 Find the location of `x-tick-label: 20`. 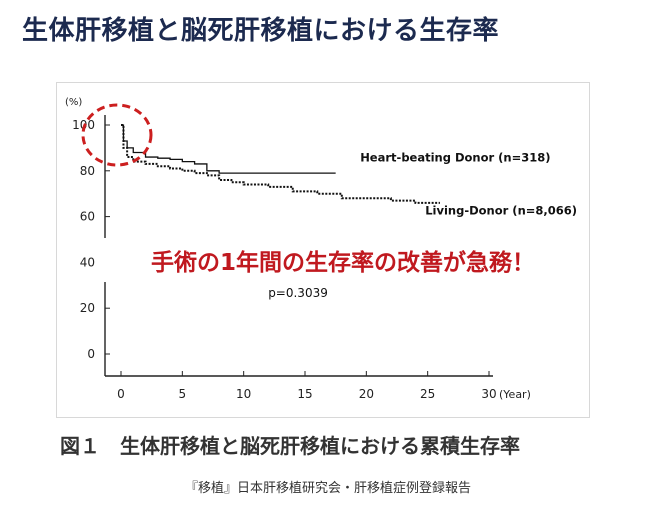

x-tick-label: 20 is located at coordinates (366, 394).